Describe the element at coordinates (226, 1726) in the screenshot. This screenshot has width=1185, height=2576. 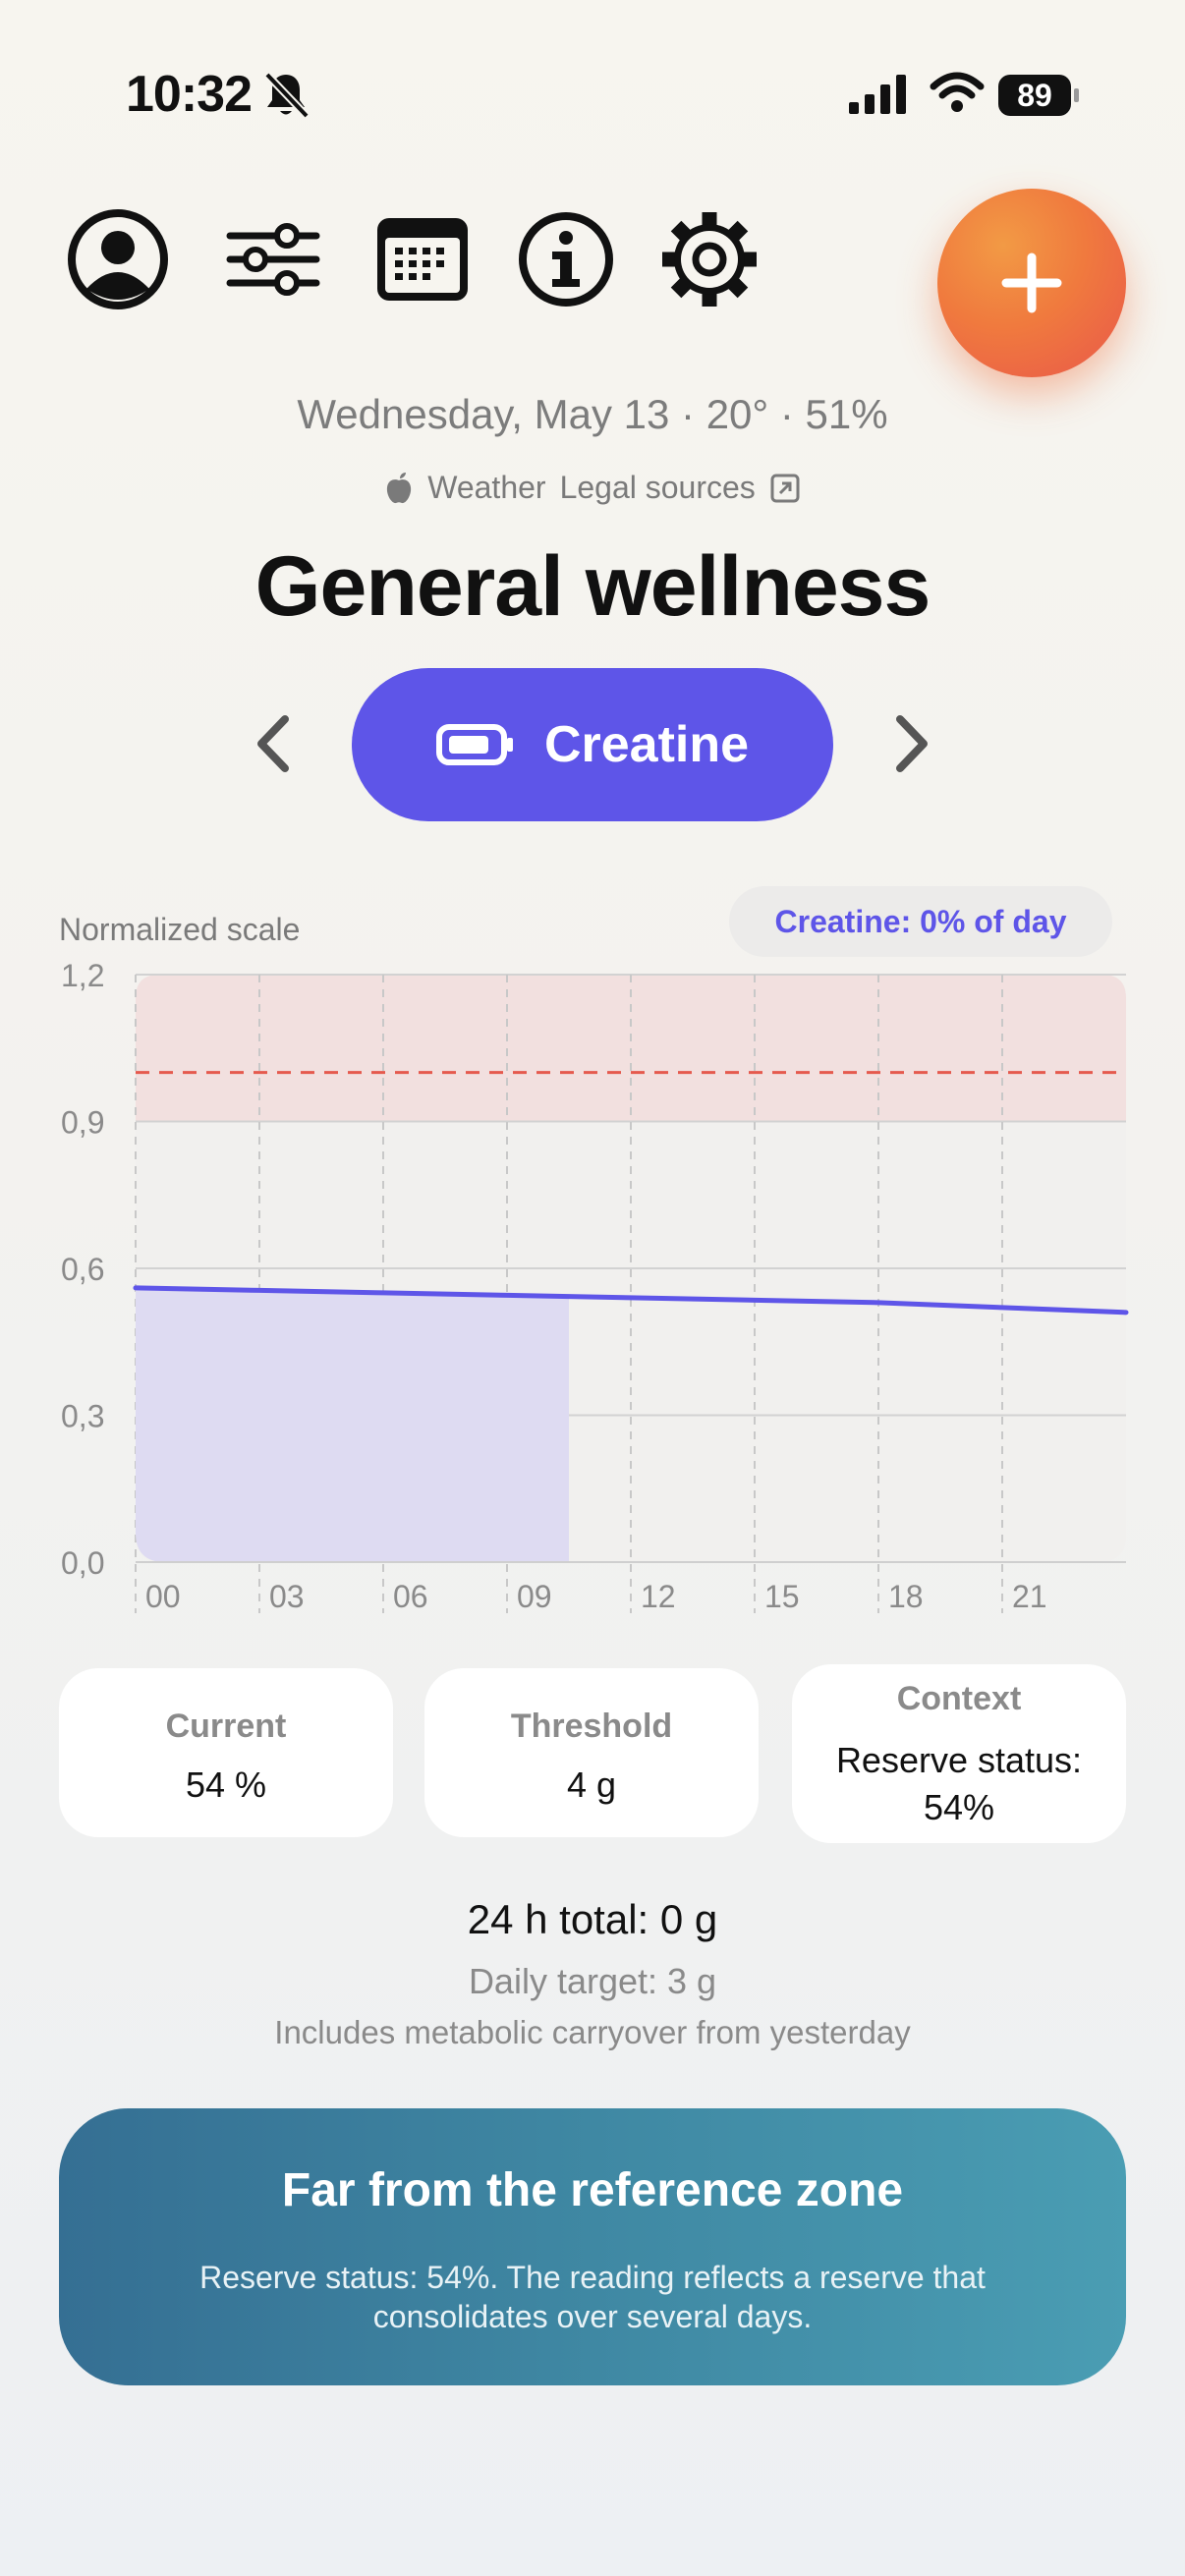
I see `current-label: Current` at that location.